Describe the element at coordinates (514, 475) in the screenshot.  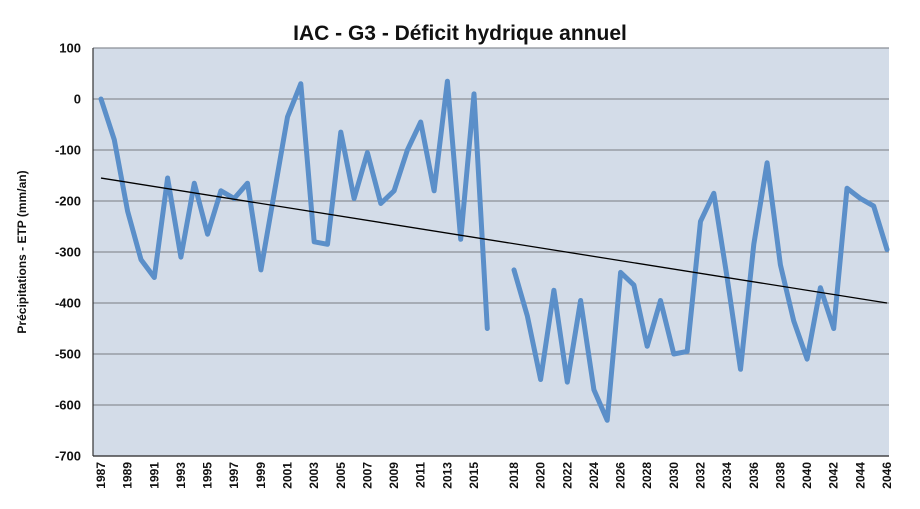
I see `x-tick-label: 2018` at that location.